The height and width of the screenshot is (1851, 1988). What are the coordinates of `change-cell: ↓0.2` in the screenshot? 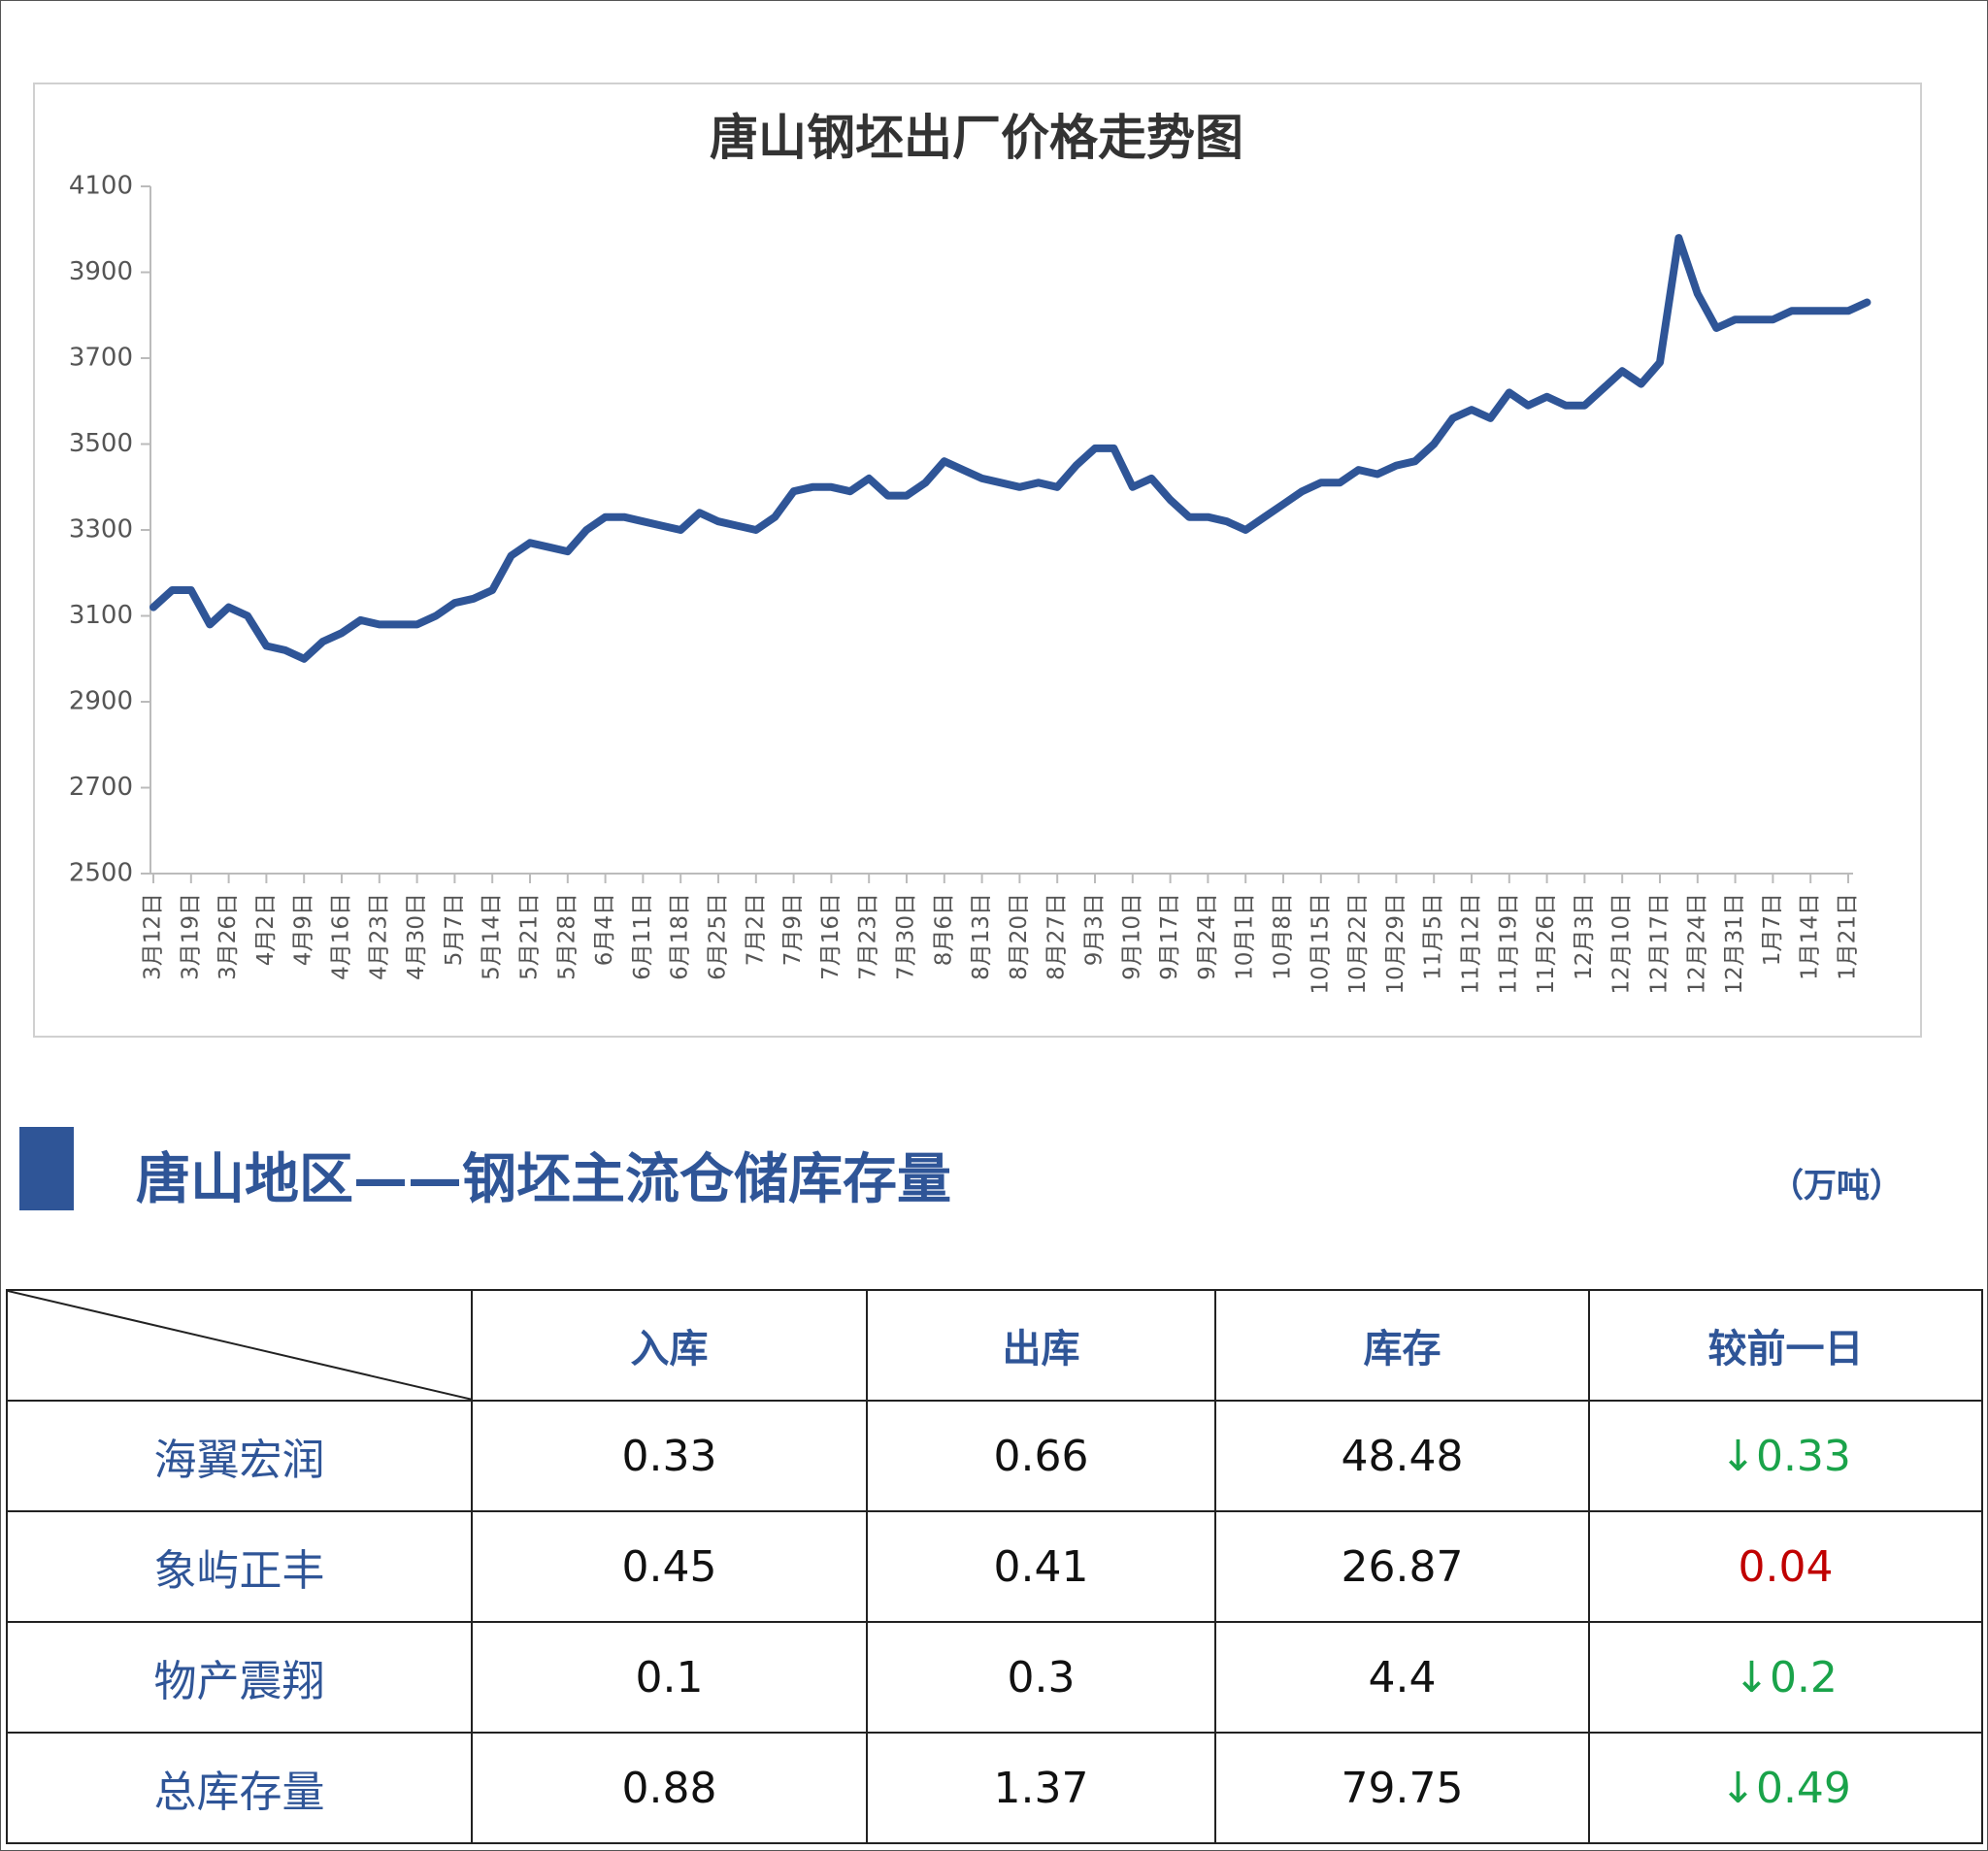 It's located at (1786, 1677).